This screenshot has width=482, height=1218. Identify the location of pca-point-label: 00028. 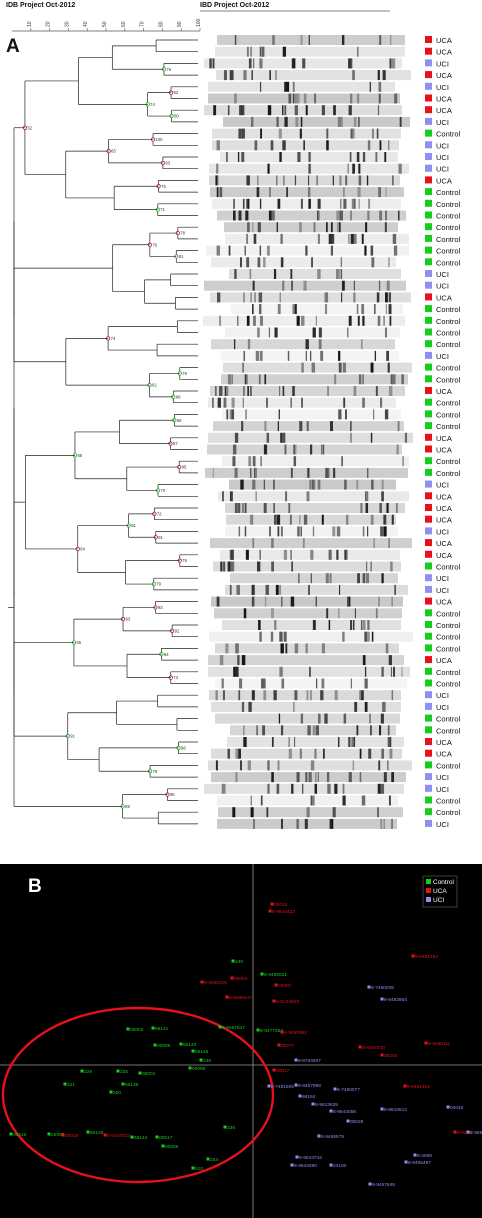
(357, 1122).